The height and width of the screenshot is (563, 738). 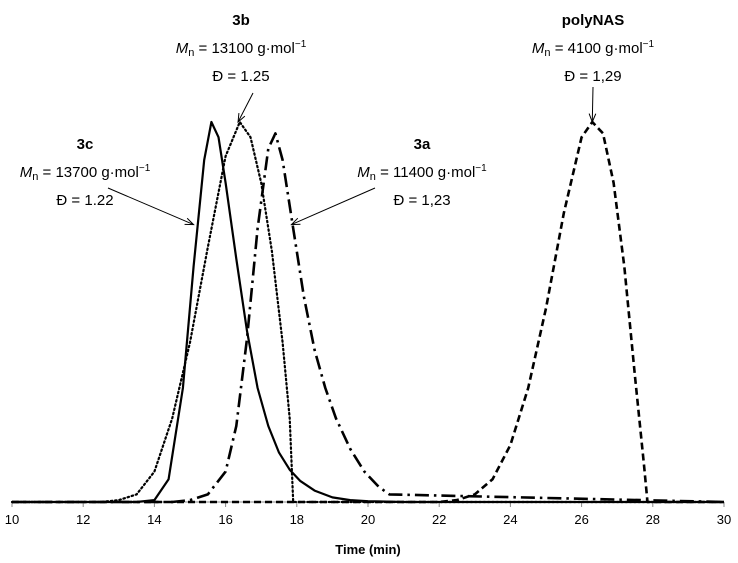 I want to click on x-axis: 10 12 14 16 18 20 22 24 26 28 30 Time (min), so click(x=368, y=529).